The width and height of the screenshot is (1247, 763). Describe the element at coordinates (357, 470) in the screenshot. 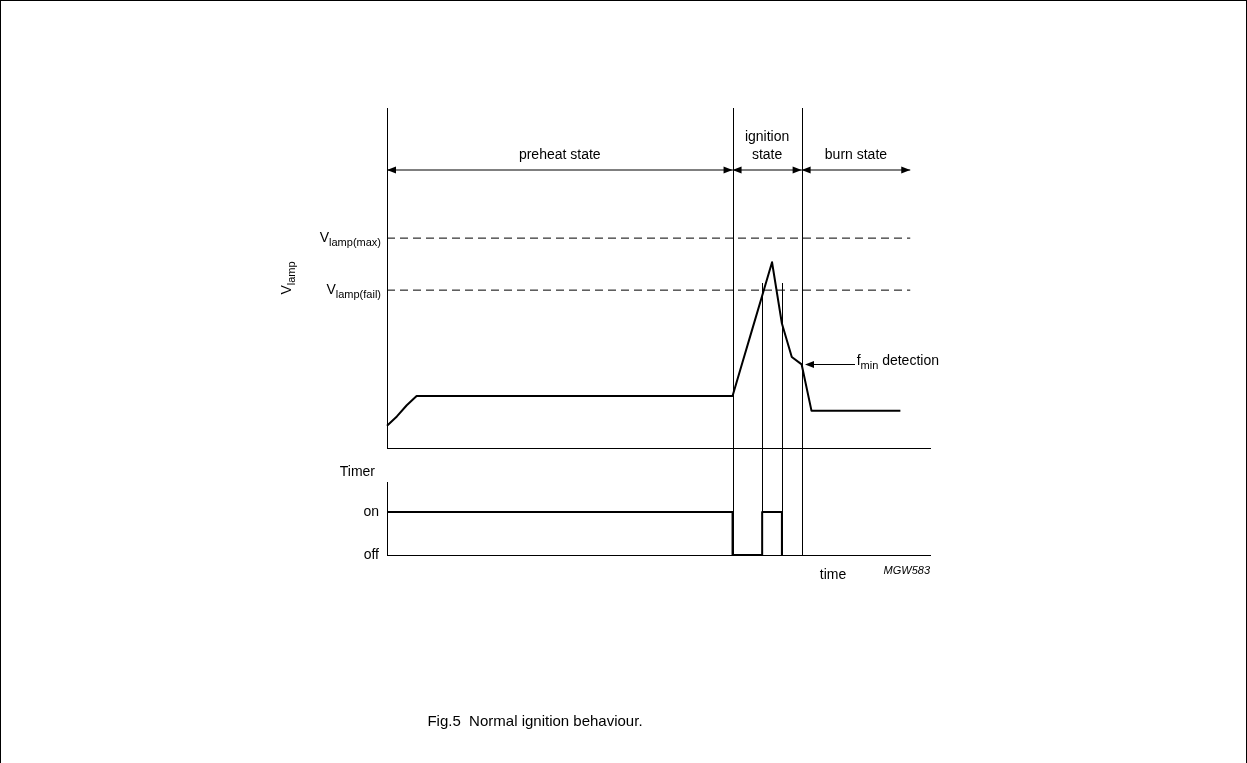

I see `y-axis-title: Timer` at that location.